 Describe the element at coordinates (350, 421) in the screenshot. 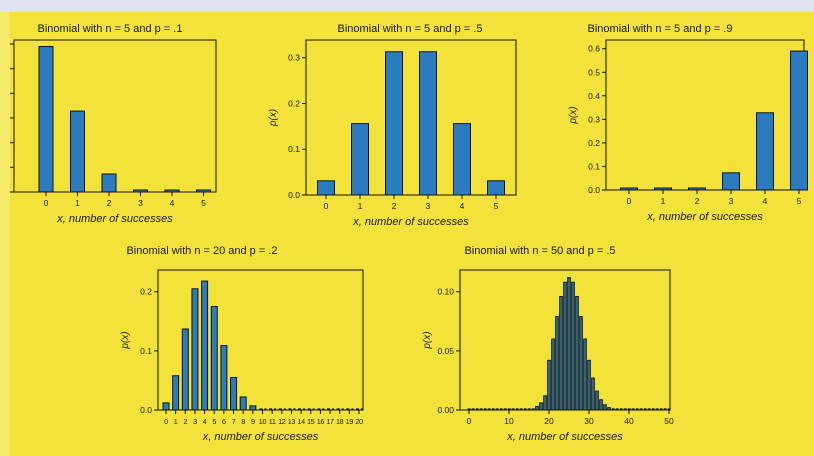

I see `x-tick-label: 19` at that location.